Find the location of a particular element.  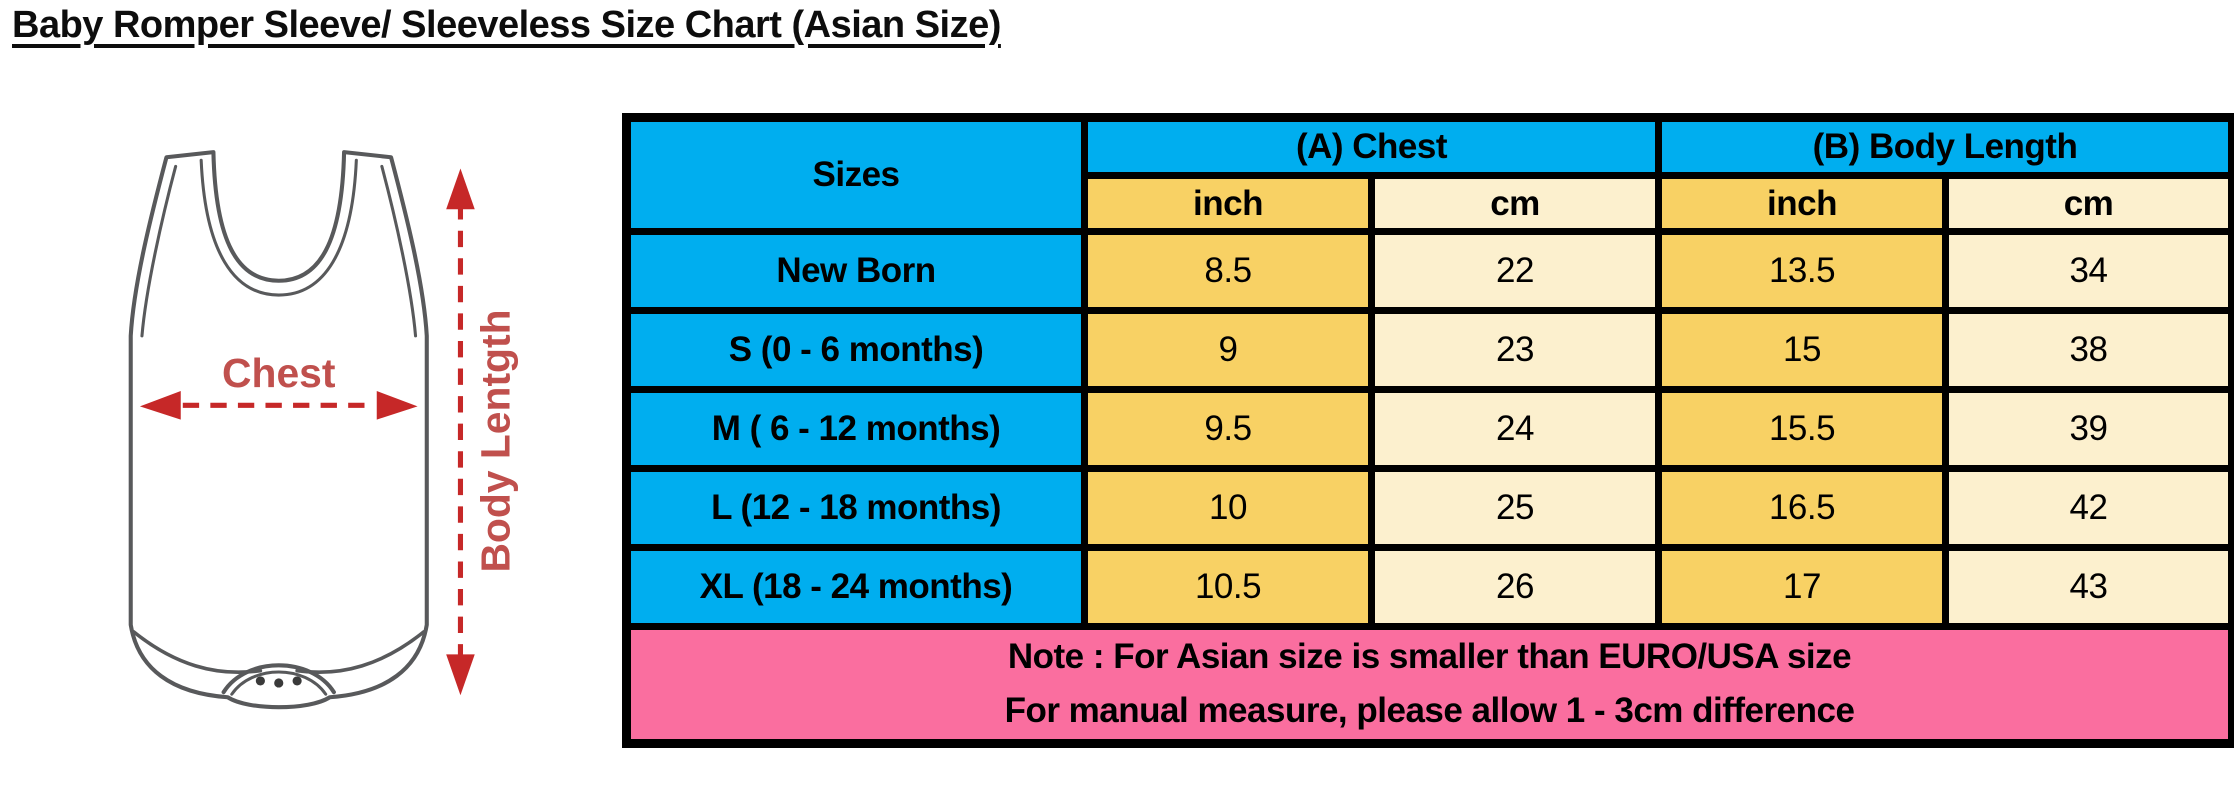

table-row: S (0 - 6 months) 9 23 15 38 is located at coordinates (1428, 350).